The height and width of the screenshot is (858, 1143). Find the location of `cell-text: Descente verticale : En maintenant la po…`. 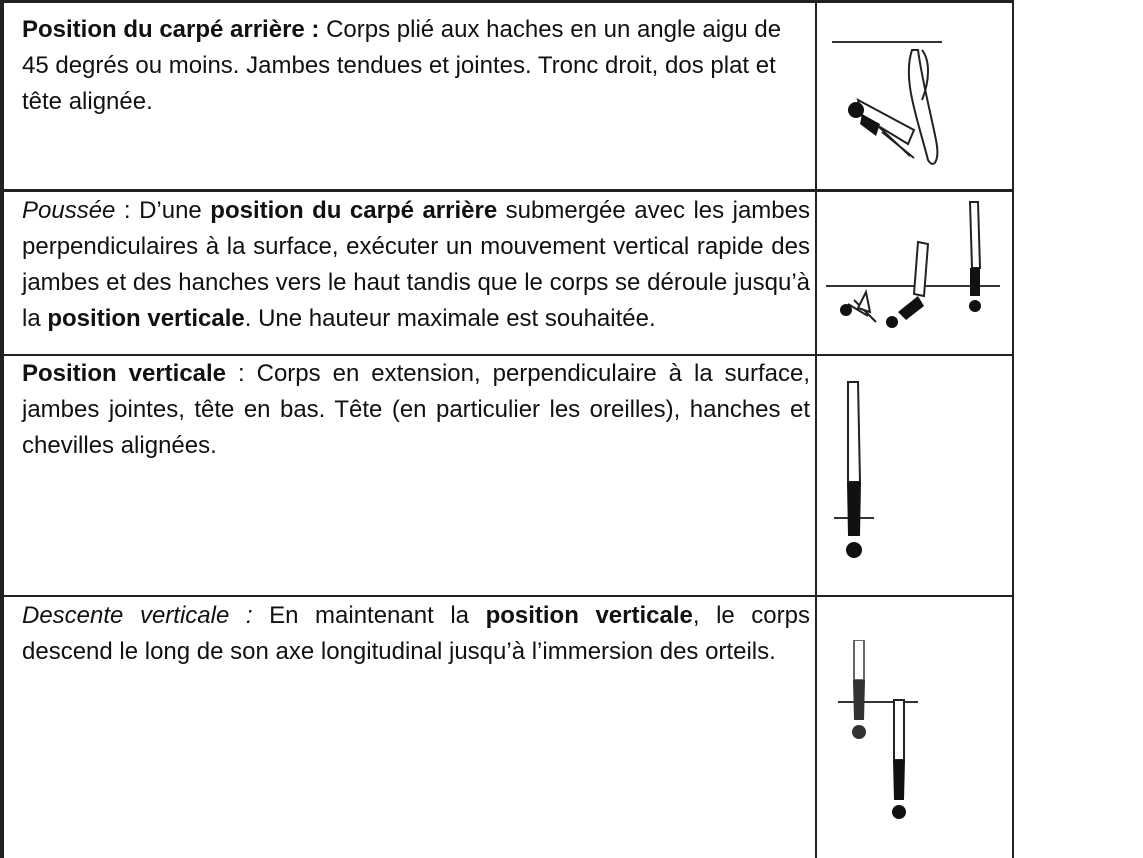

cell-text: Descente verticale : En maintenant la po… is located at coordinates (416, 634).